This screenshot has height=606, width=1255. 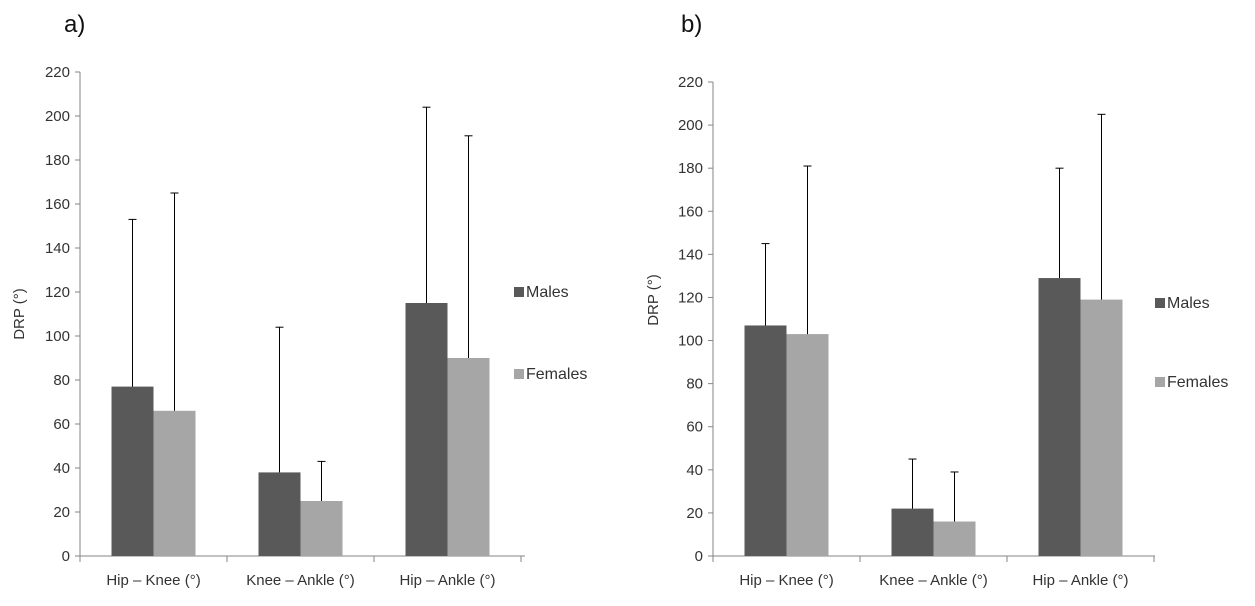 I want to click on panel-label: b), so click(x=691, y=24).